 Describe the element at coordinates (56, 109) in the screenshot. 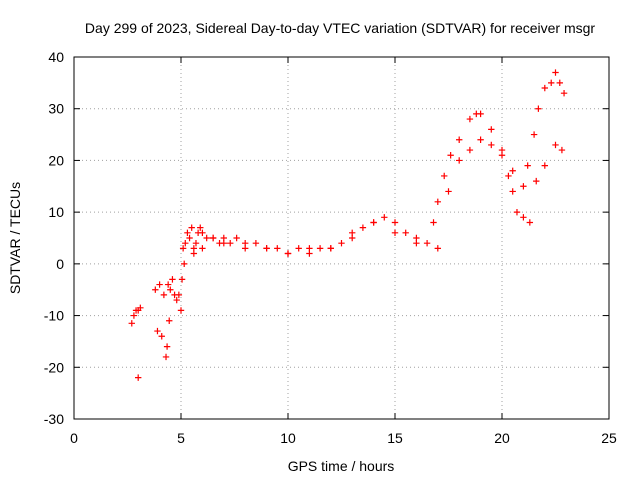

I see `y-tick-label: 30` at that location.